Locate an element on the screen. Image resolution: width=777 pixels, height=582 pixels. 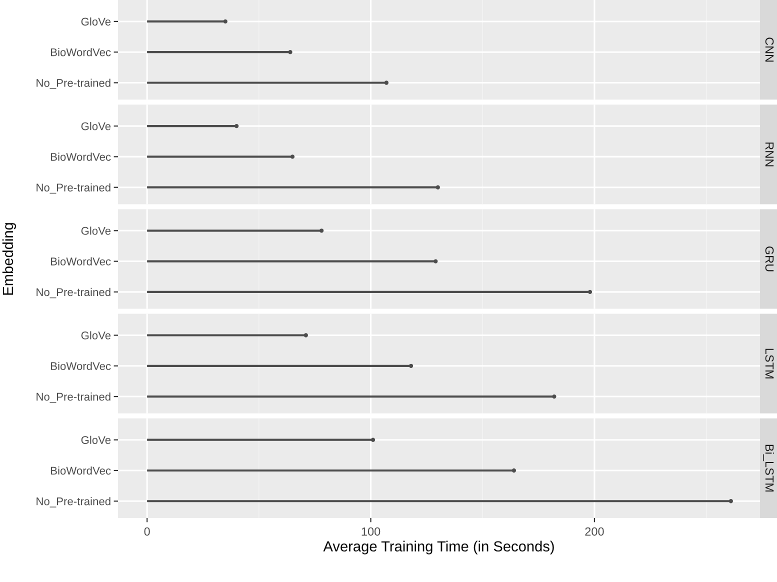
x-tick-label: 200 is located at coordinates (594, 531).